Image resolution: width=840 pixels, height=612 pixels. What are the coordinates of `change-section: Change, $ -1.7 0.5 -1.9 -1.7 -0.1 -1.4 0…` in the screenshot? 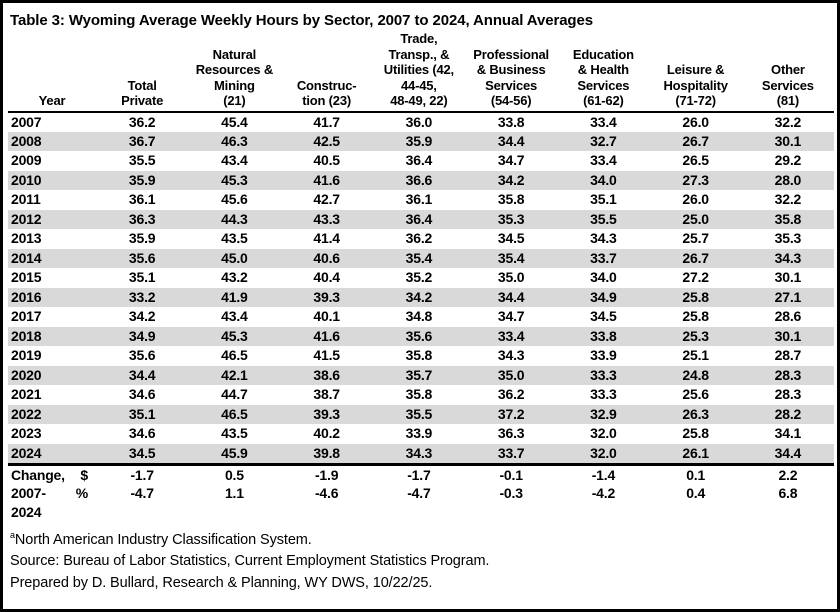 It's located at (421, 492).